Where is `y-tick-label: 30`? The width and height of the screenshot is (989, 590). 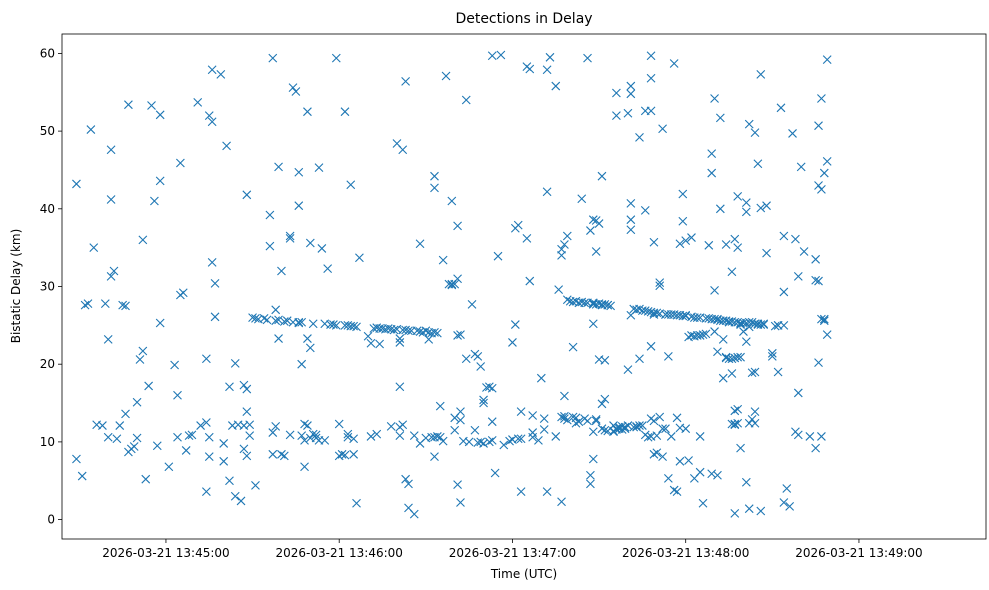
y-tick-label: 30 is located at coordinates (47, 287).